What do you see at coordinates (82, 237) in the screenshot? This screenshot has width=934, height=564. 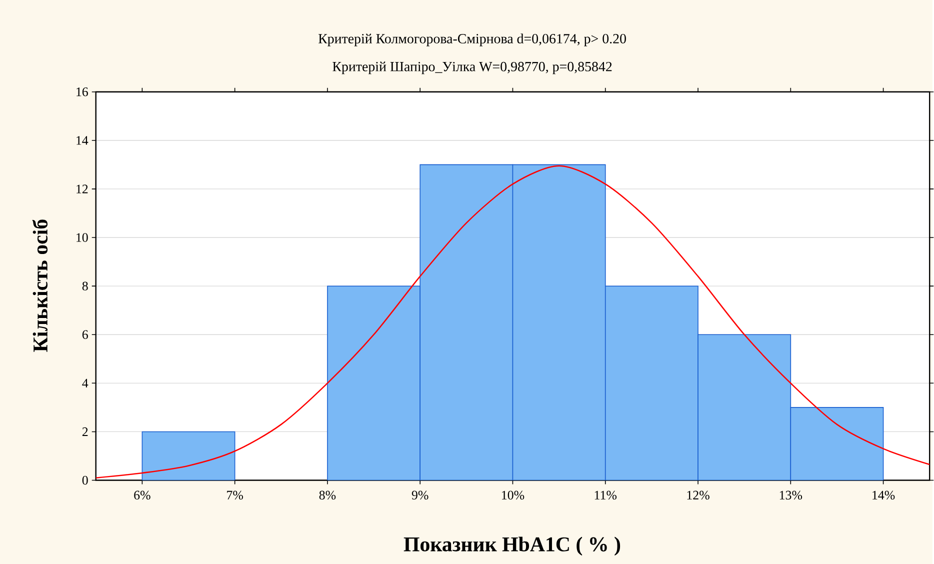 I see `y-tick-label: 10` at bounding box center [82, 237].